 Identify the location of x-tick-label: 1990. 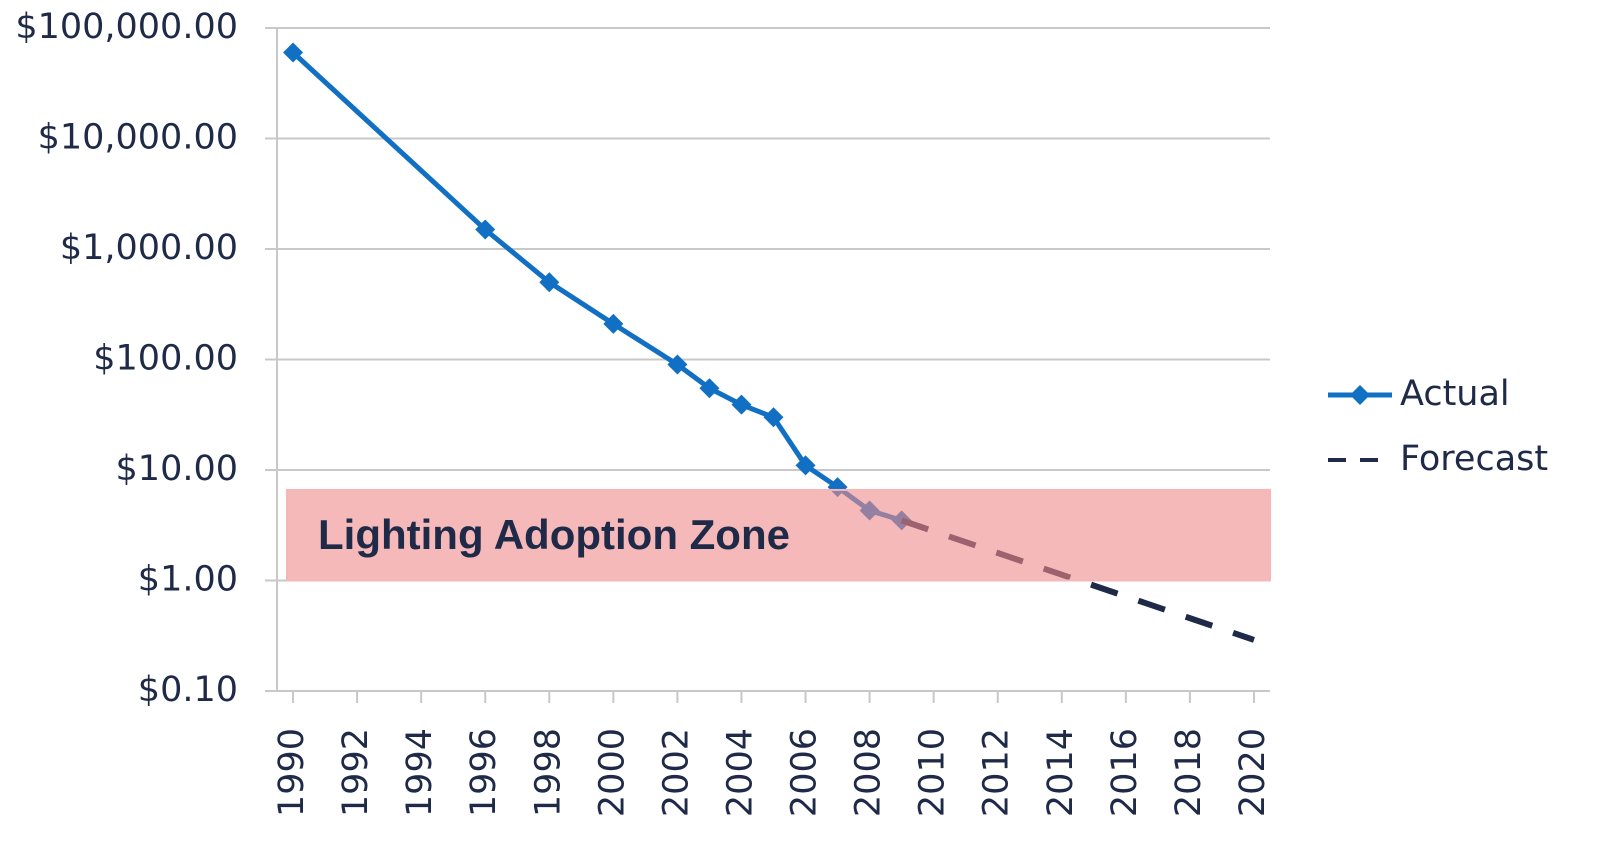
(292, 772).